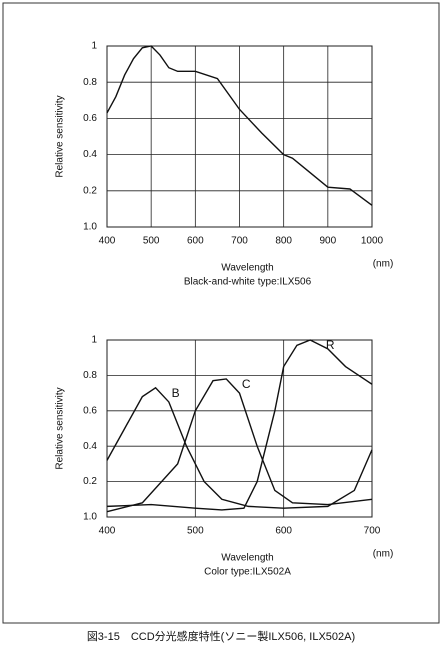 The height and width of the screenshot is (651, 443). Describe the element at coordinates (246, 384) in the screenshot. I see `series-label: C` at that location.